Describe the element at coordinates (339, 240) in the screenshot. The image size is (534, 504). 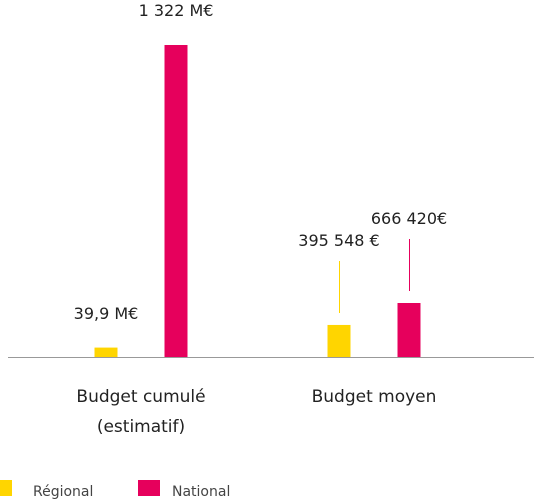
I see `value-label: 395 548 €` at that location.